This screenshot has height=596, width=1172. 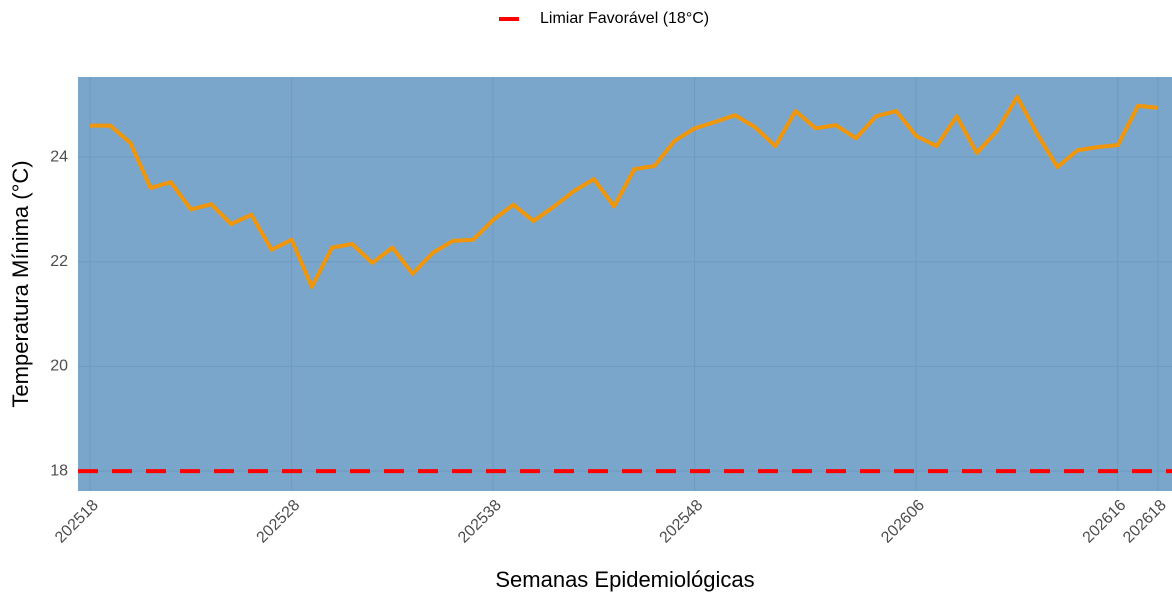 I want to click on legend-label: Limiar Favorável (18°C), so click(x=624, y=18).